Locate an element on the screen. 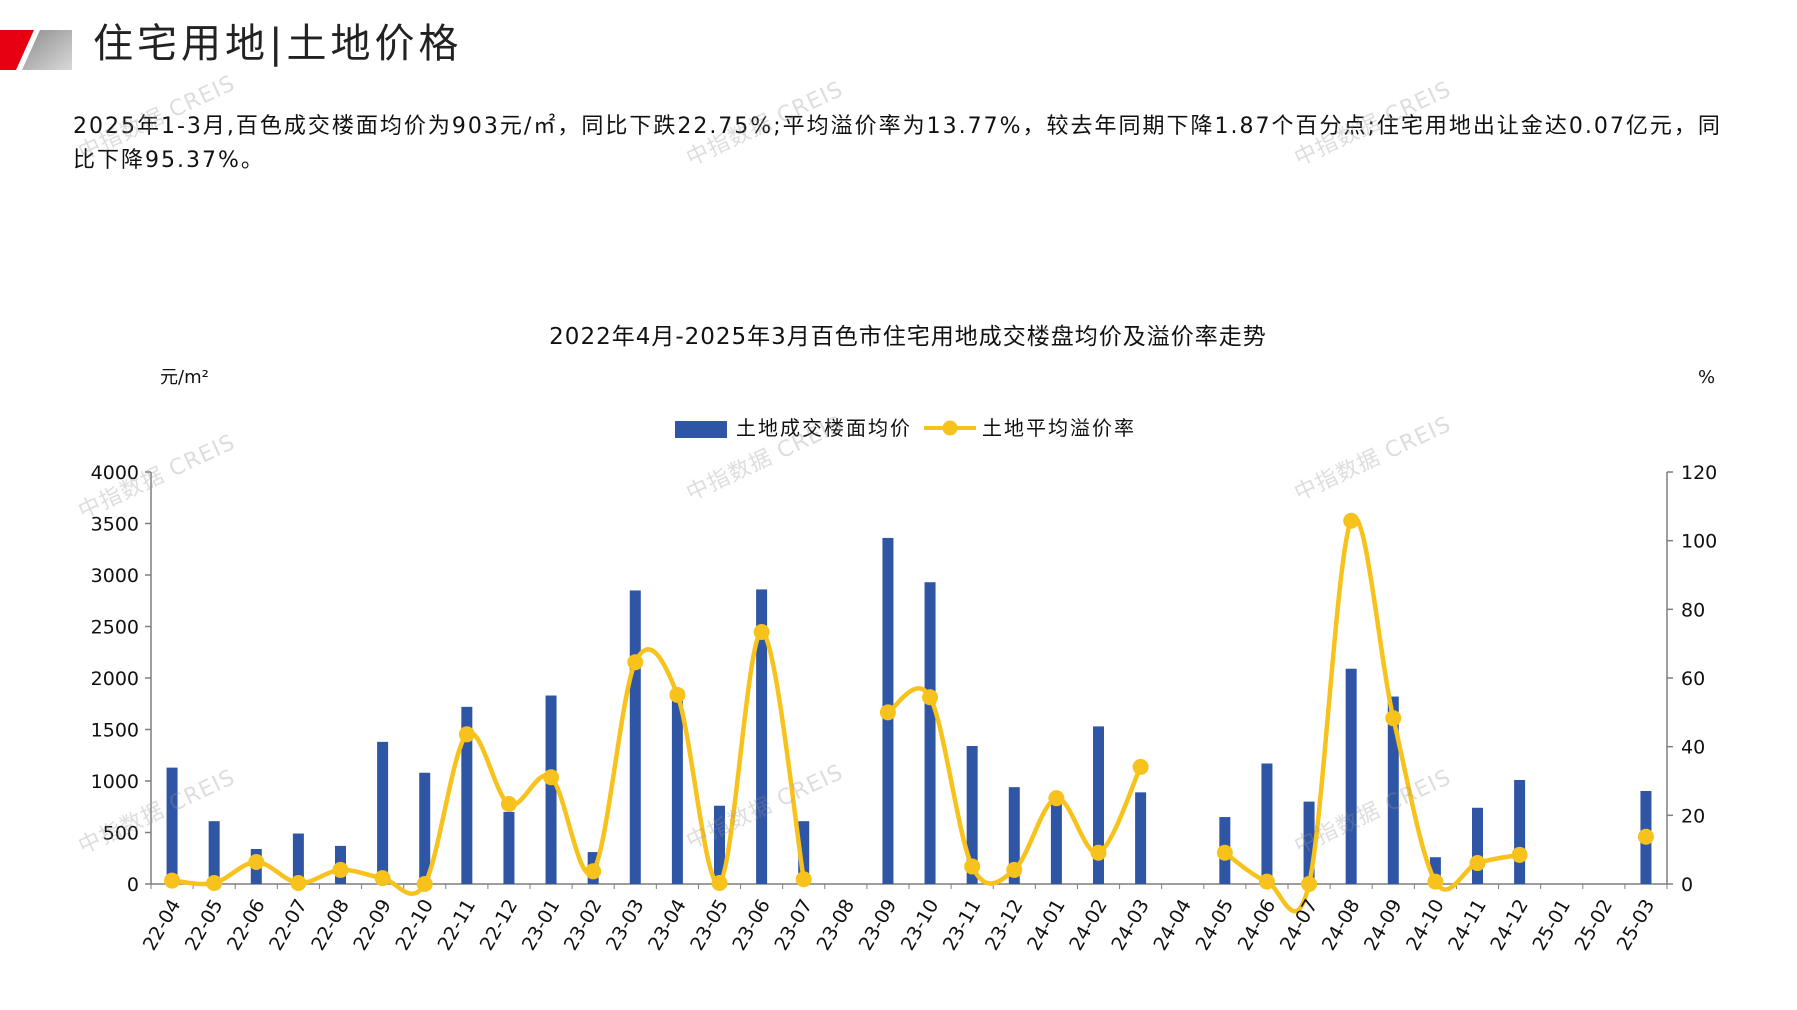 This screenshot has height=1010, width=1797. x-tick-label: 22-07 is located at coordinates (288, 925).